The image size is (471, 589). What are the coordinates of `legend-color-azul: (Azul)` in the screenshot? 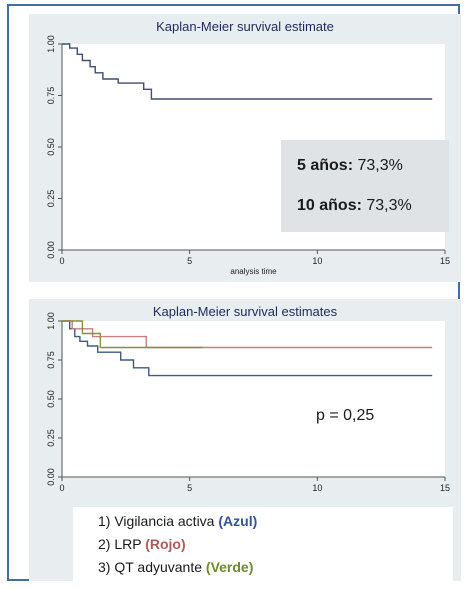 It's located at (238, 521).